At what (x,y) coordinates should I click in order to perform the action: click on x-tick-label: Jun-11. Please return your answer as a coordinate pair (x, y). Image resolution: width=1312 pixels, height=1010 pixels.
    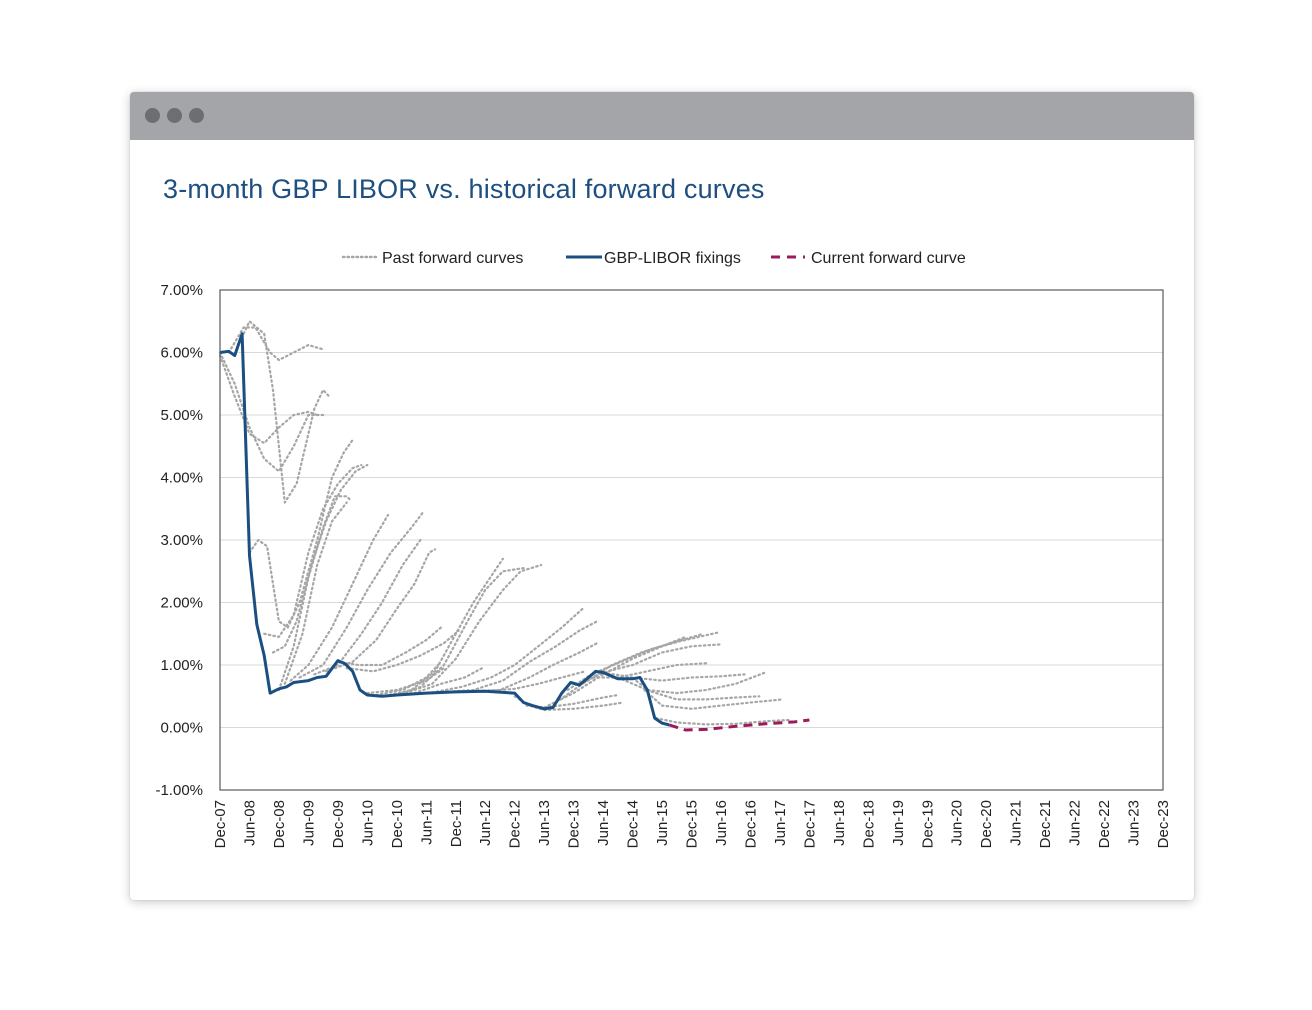
    Looking at the image, I should click on (426, 822).